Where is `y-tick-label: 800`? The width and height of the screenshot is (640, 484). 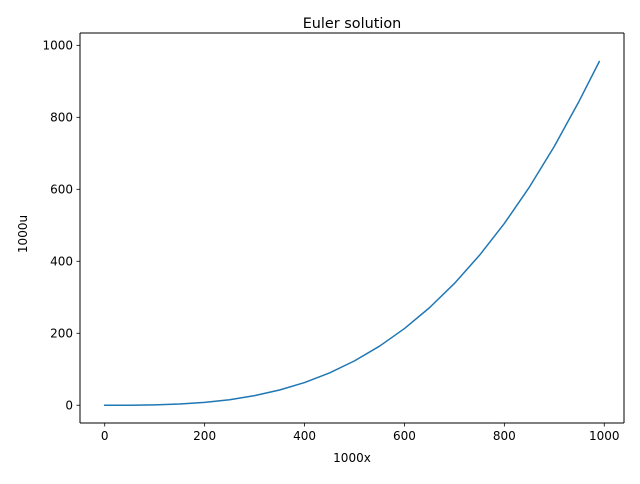 y-tick-label: 800 is located at coordinates (61, 118).